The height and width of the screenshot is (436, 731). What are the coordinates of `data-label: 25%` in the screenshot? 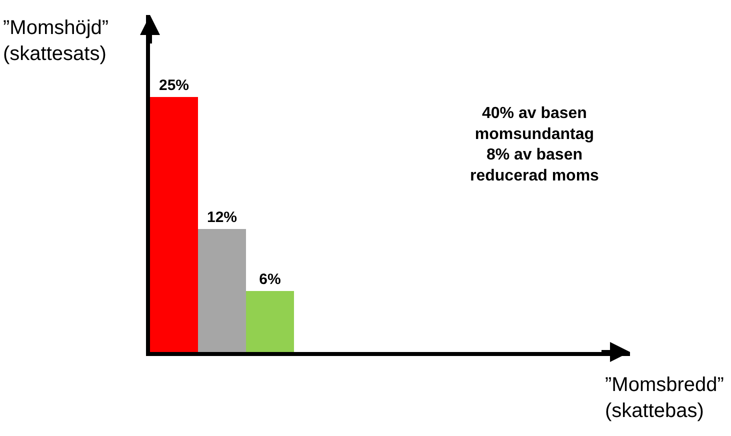 It's located at (174, 85).